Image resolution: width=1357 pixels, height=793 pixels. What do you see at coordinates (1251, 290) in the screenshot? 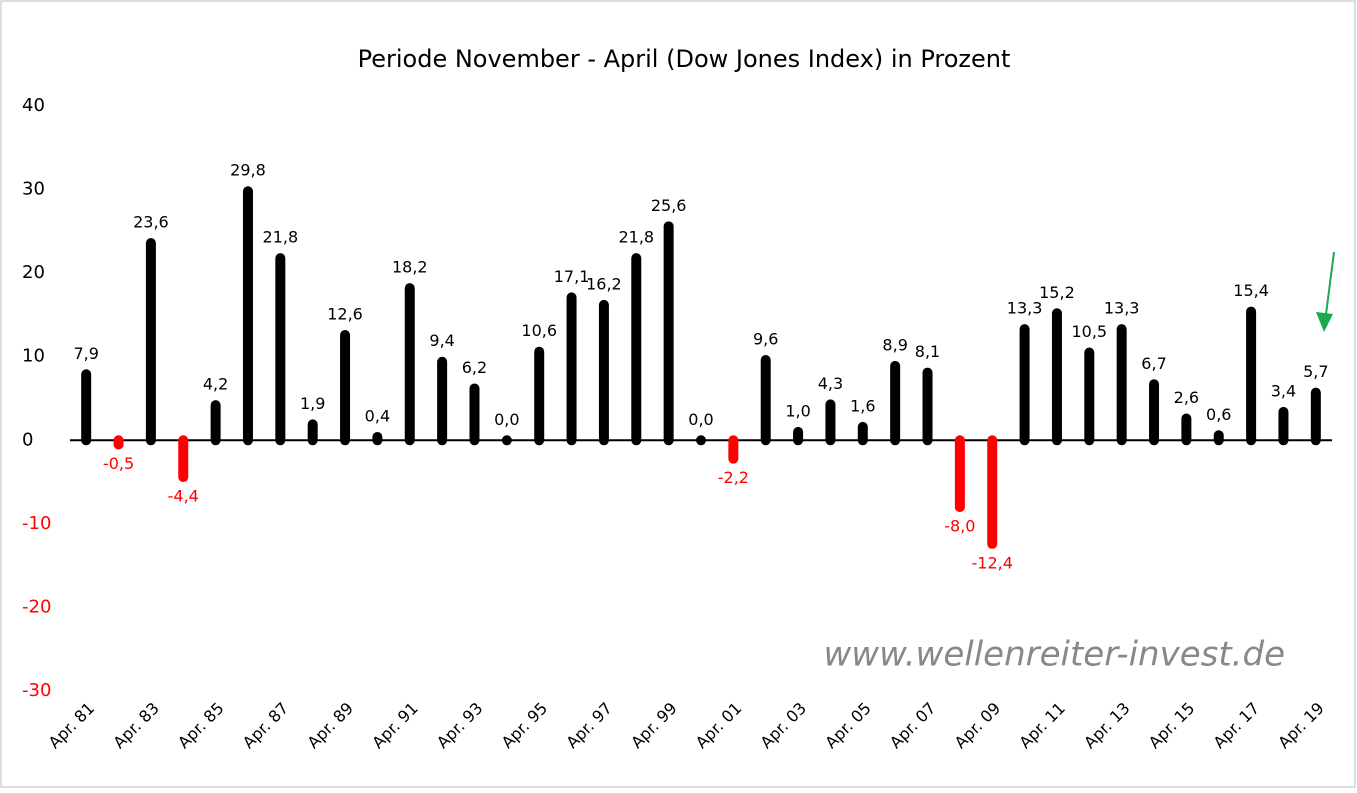
I see `data-label: 15,4` at bounding box center [1251, 290].